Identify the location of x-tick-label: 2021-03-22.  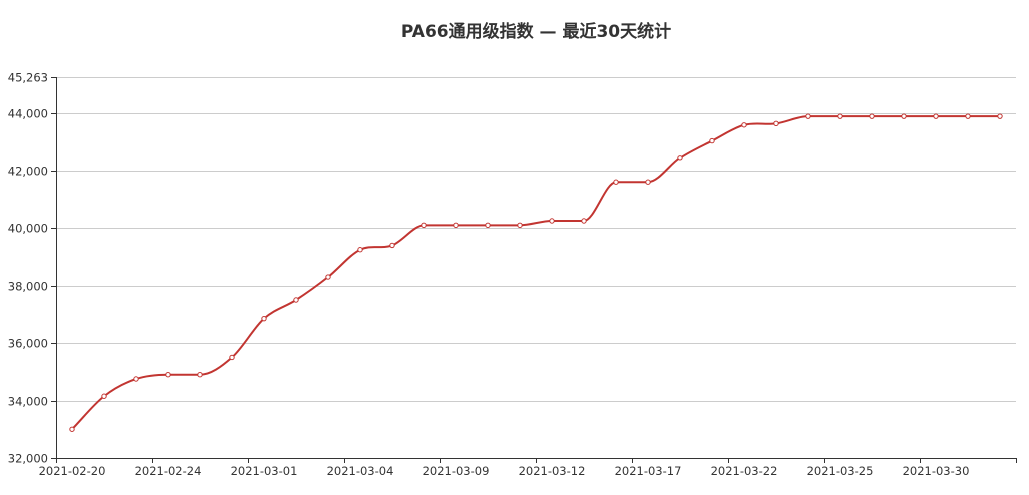
(744, 471).